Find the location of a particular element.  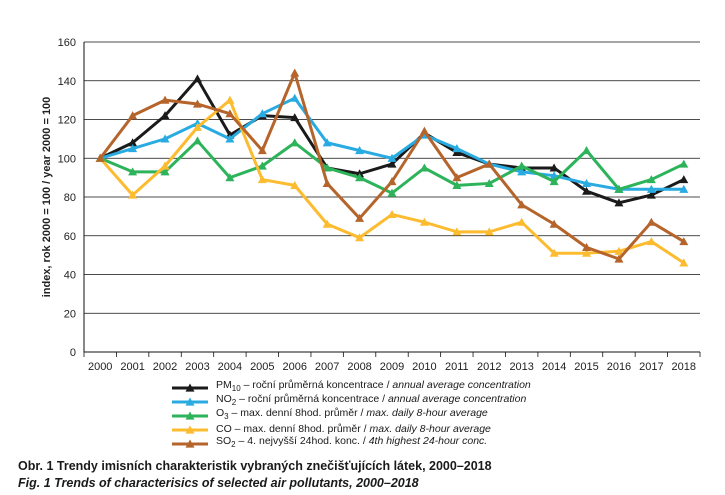

y-tick-label: 160 is located at coordinates (67, 43).